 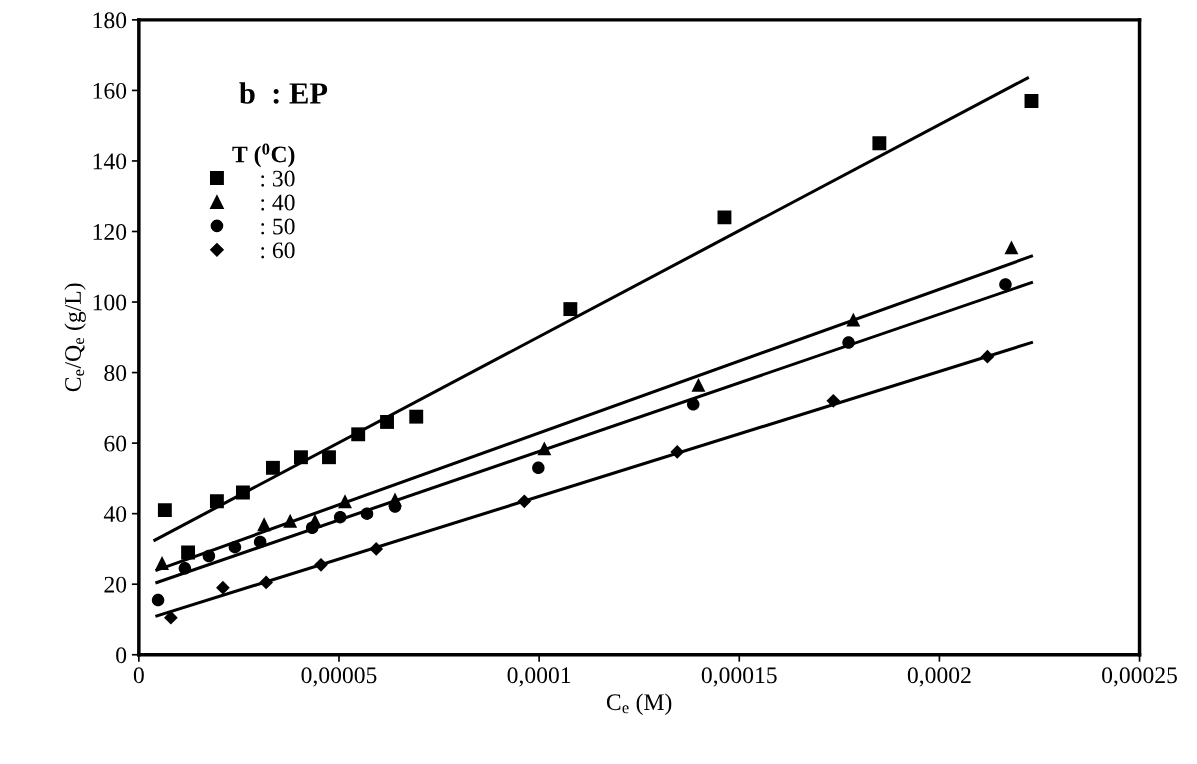 What do you see at coordinates (110, 302) in the screenshot?
I see `y-tick-label: 100` at bounding box center [110, 302].